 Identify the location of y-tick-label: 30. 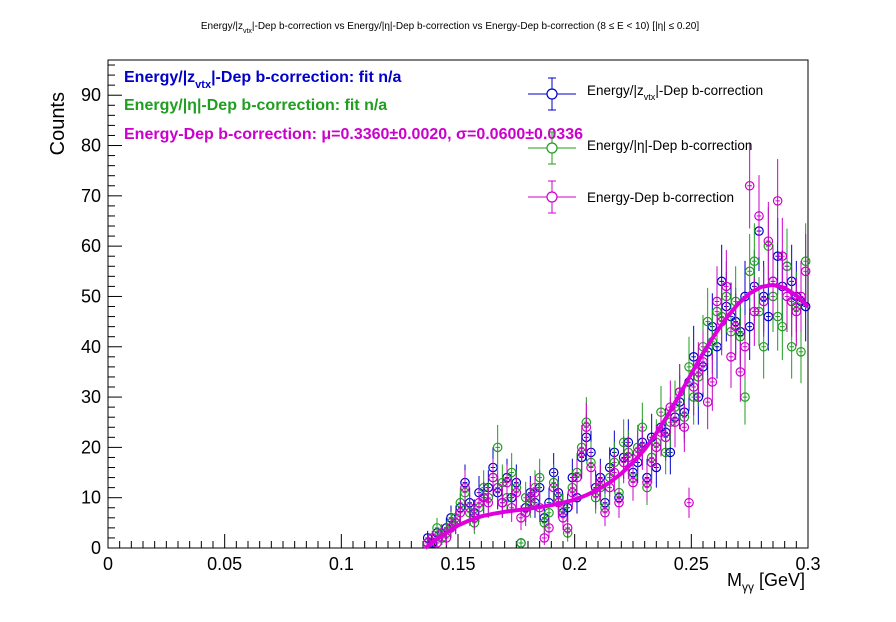
(91, 397).